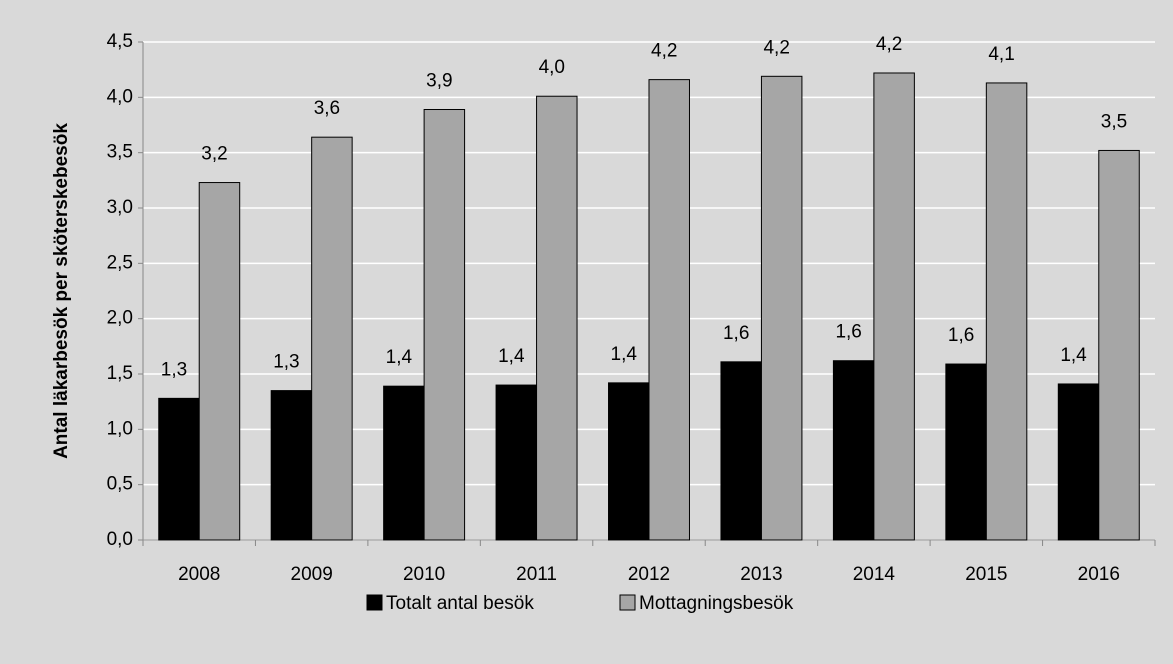  I want to click on y-tick-label: 1,0, so click(120, 428).